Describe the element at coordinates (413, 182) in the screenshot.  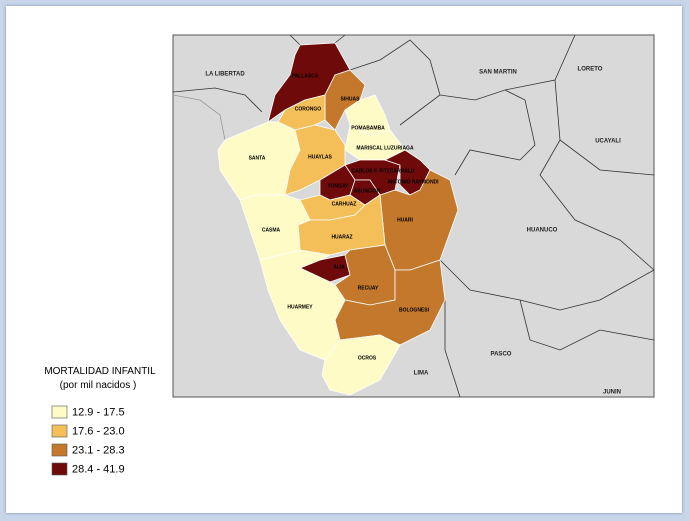
I see `region-label: ANTONIO RAYMONDI` at that location.